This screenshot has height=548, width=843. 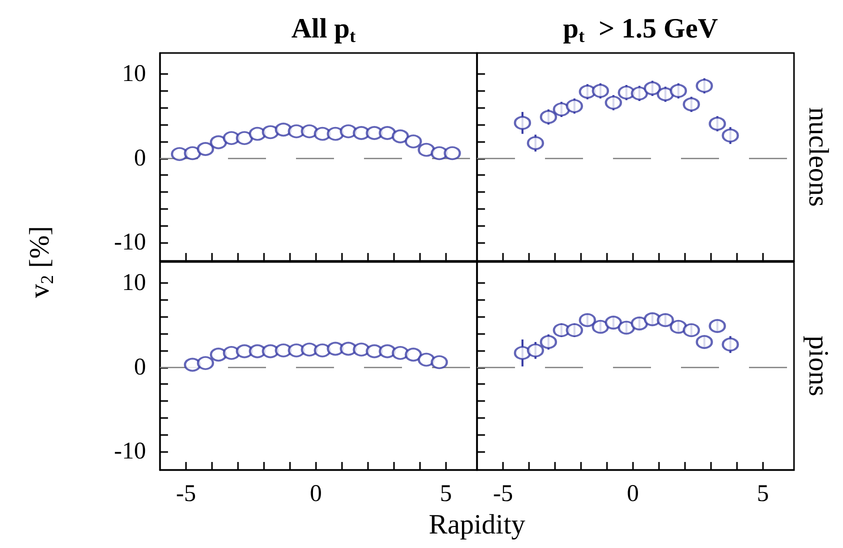 I want to click on text: pions, so click(x=818, y=366).